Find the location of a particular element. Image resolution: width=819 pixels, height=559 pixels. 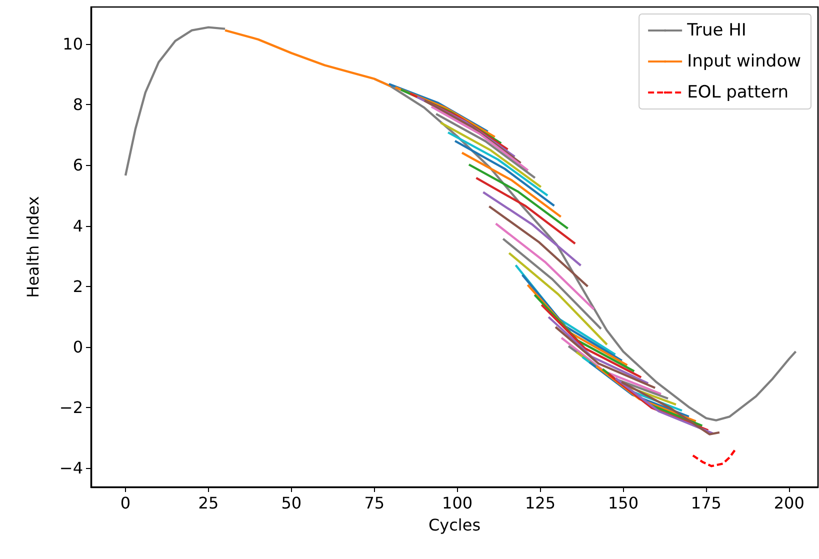

legend-label: Input window is located at coordinates (744, 62).